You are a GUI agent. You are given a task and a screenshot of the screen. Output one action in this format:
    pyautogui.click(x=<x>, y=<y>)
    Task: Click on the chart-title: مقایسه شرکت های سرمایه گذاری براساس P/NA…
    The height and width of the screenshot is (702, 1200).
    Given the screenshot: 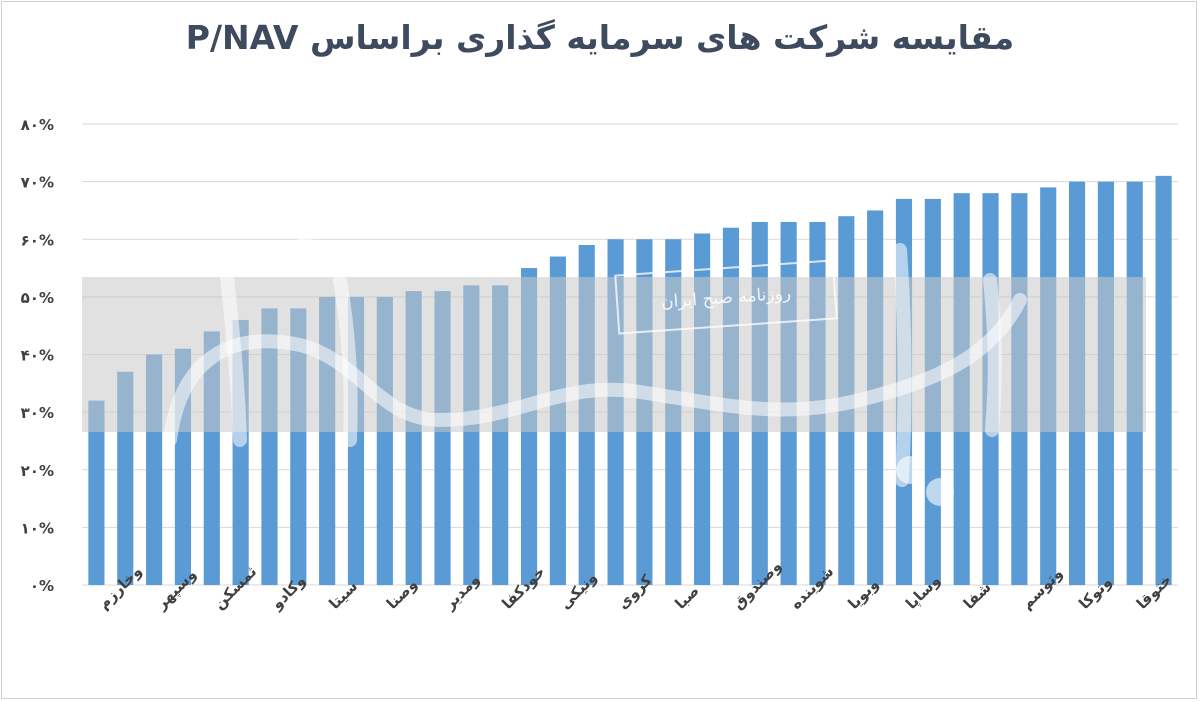 What is the action you would take?
    pyautogui.click(x=600, y=37)
    